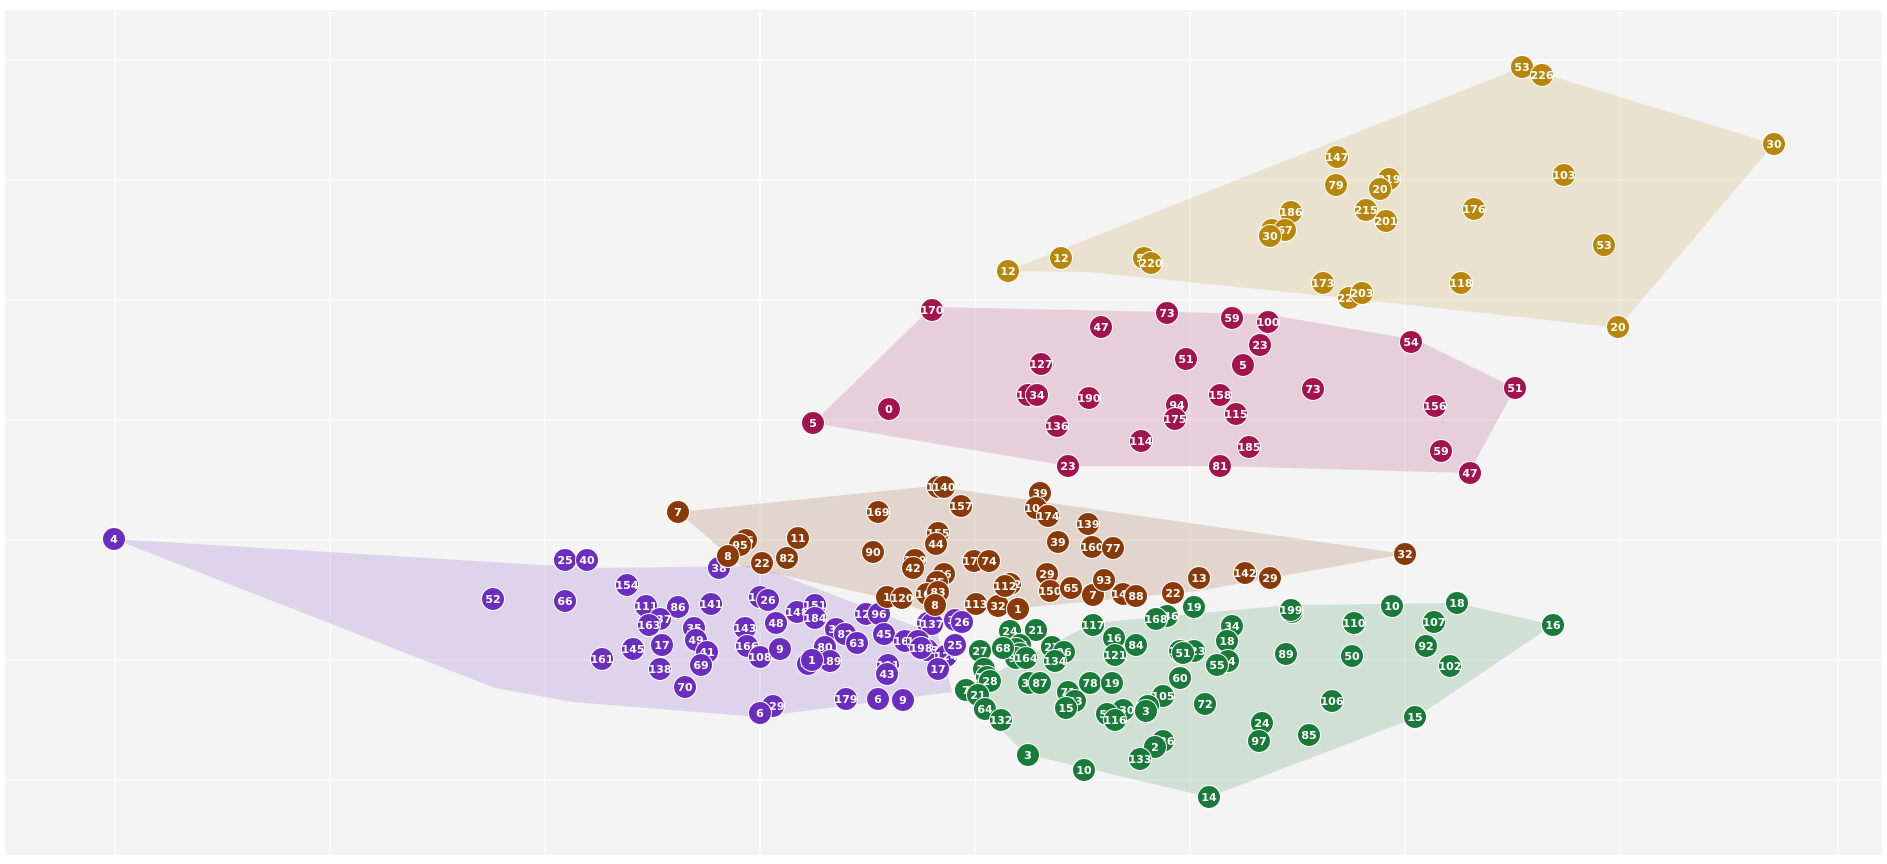 The width and height of the screenshot is (1887, 864). Describe the element at coordinates (1386, 221) in the screenshot. I see `point-label: 201` at that location.